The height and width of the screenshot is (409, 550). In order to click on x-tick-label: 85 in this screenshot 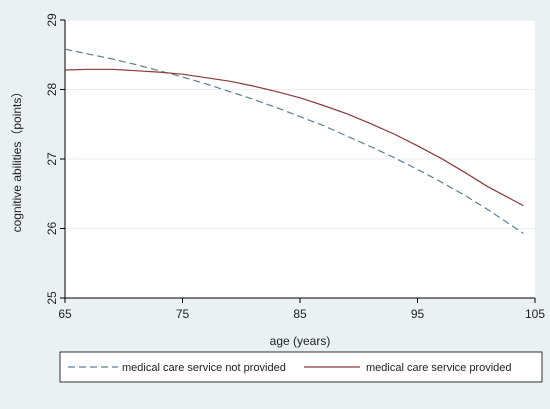, I will do `click(300, 314)`.